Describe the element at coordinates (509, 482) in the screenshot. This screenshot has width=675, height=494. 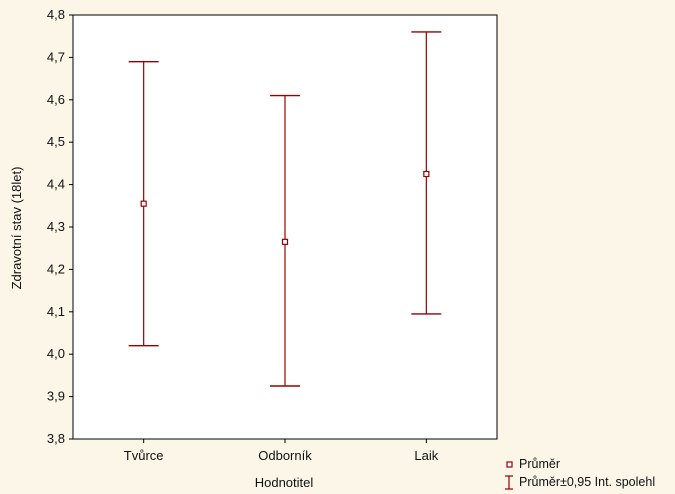
I see `legend-ci-marker` at that location.